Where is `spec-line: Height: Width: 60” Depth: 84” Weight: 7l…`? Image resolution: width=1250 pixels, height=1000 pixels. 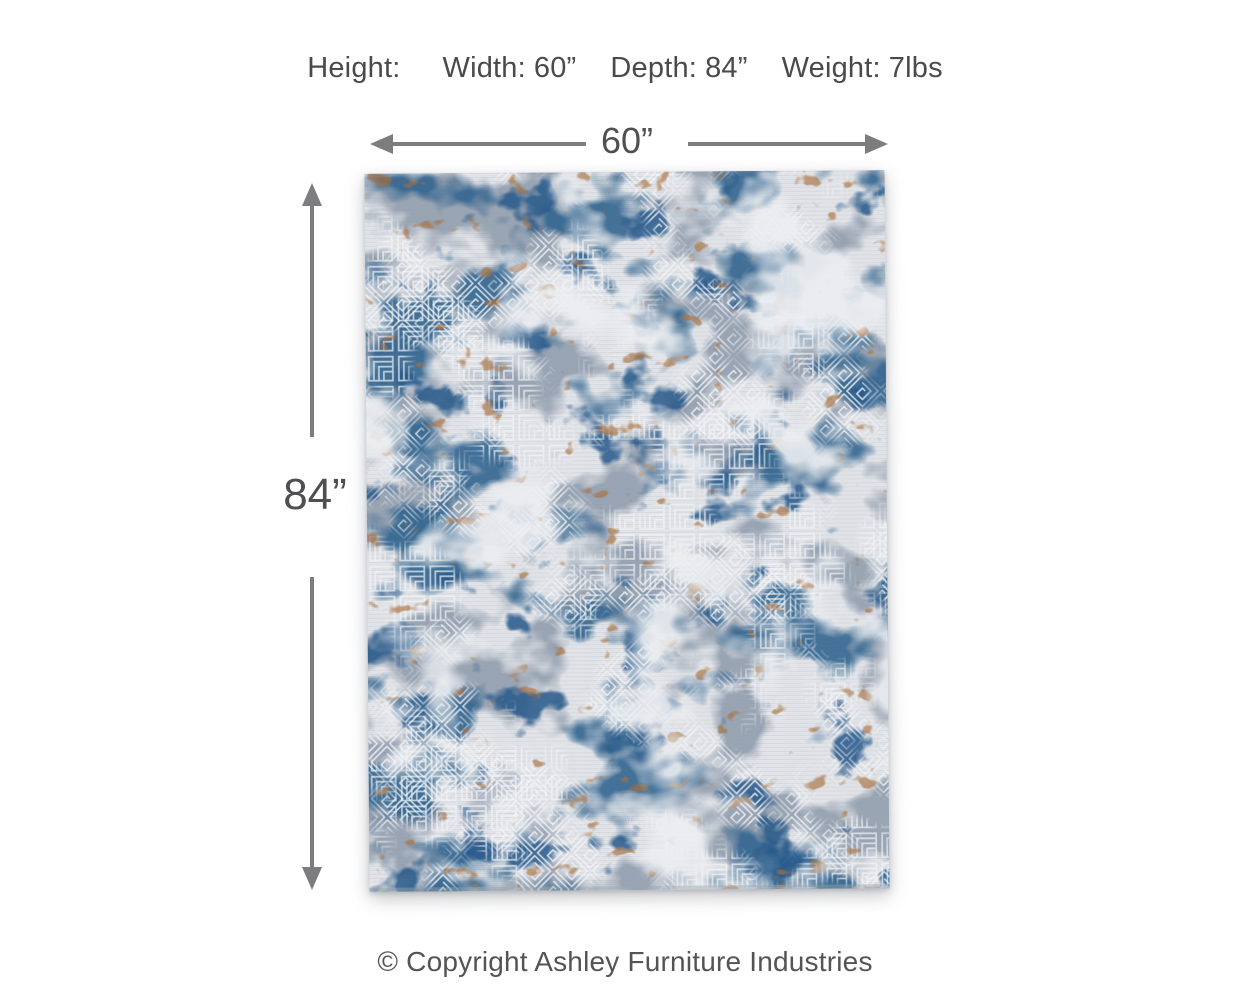 spec-line: Height: Width: 60” Depth: 84” Weight: 7l… is located at coordinates (625, 68).